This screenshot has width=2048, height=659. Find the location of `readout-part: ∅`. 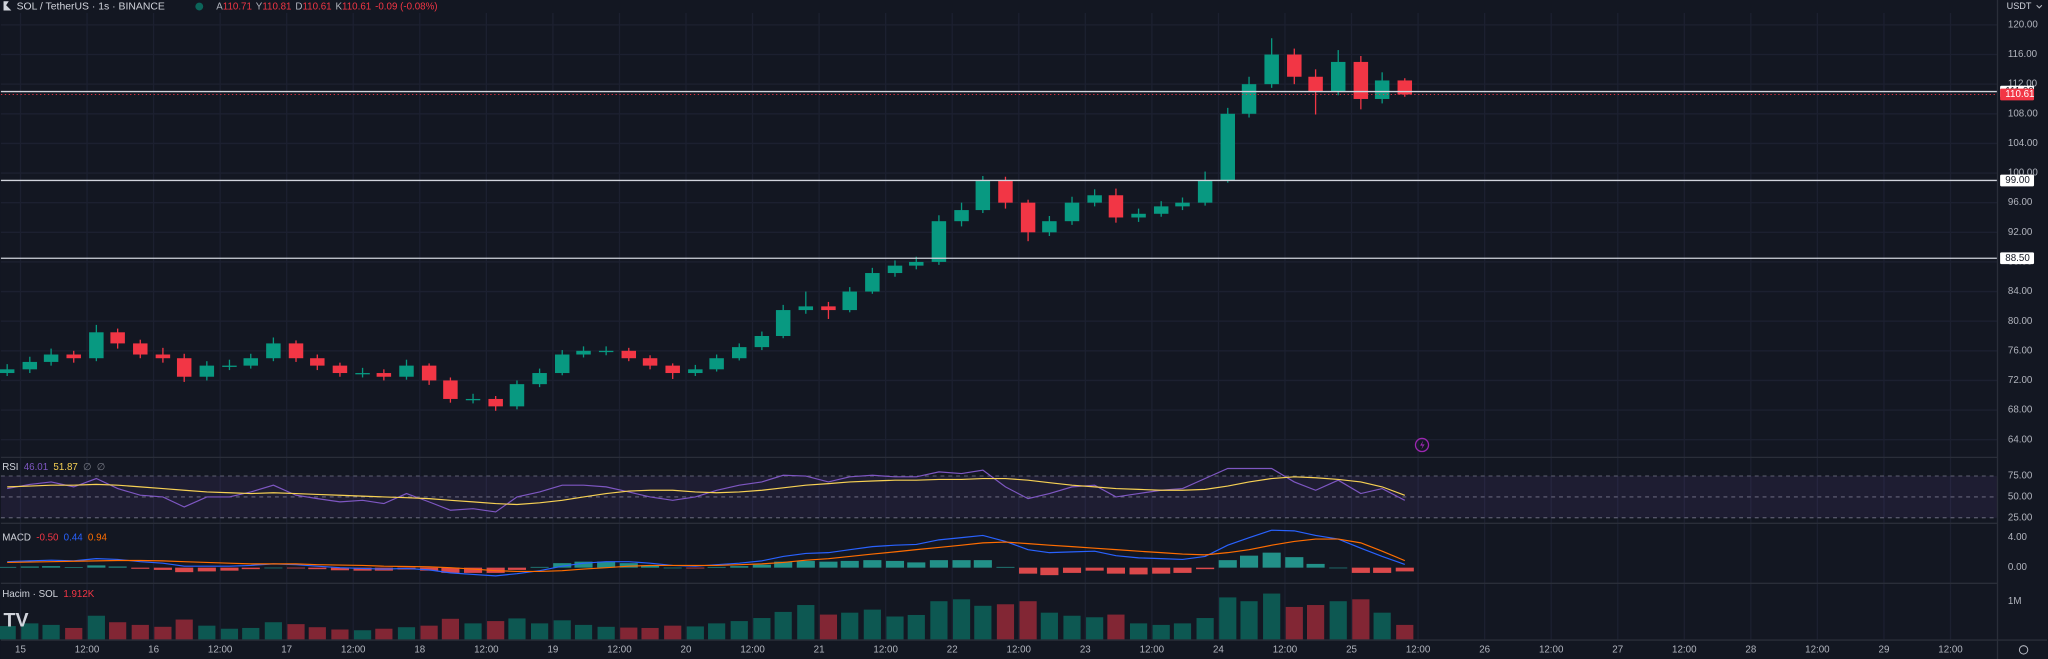

readout-part: ∅ is located at coordinates (101, 467).